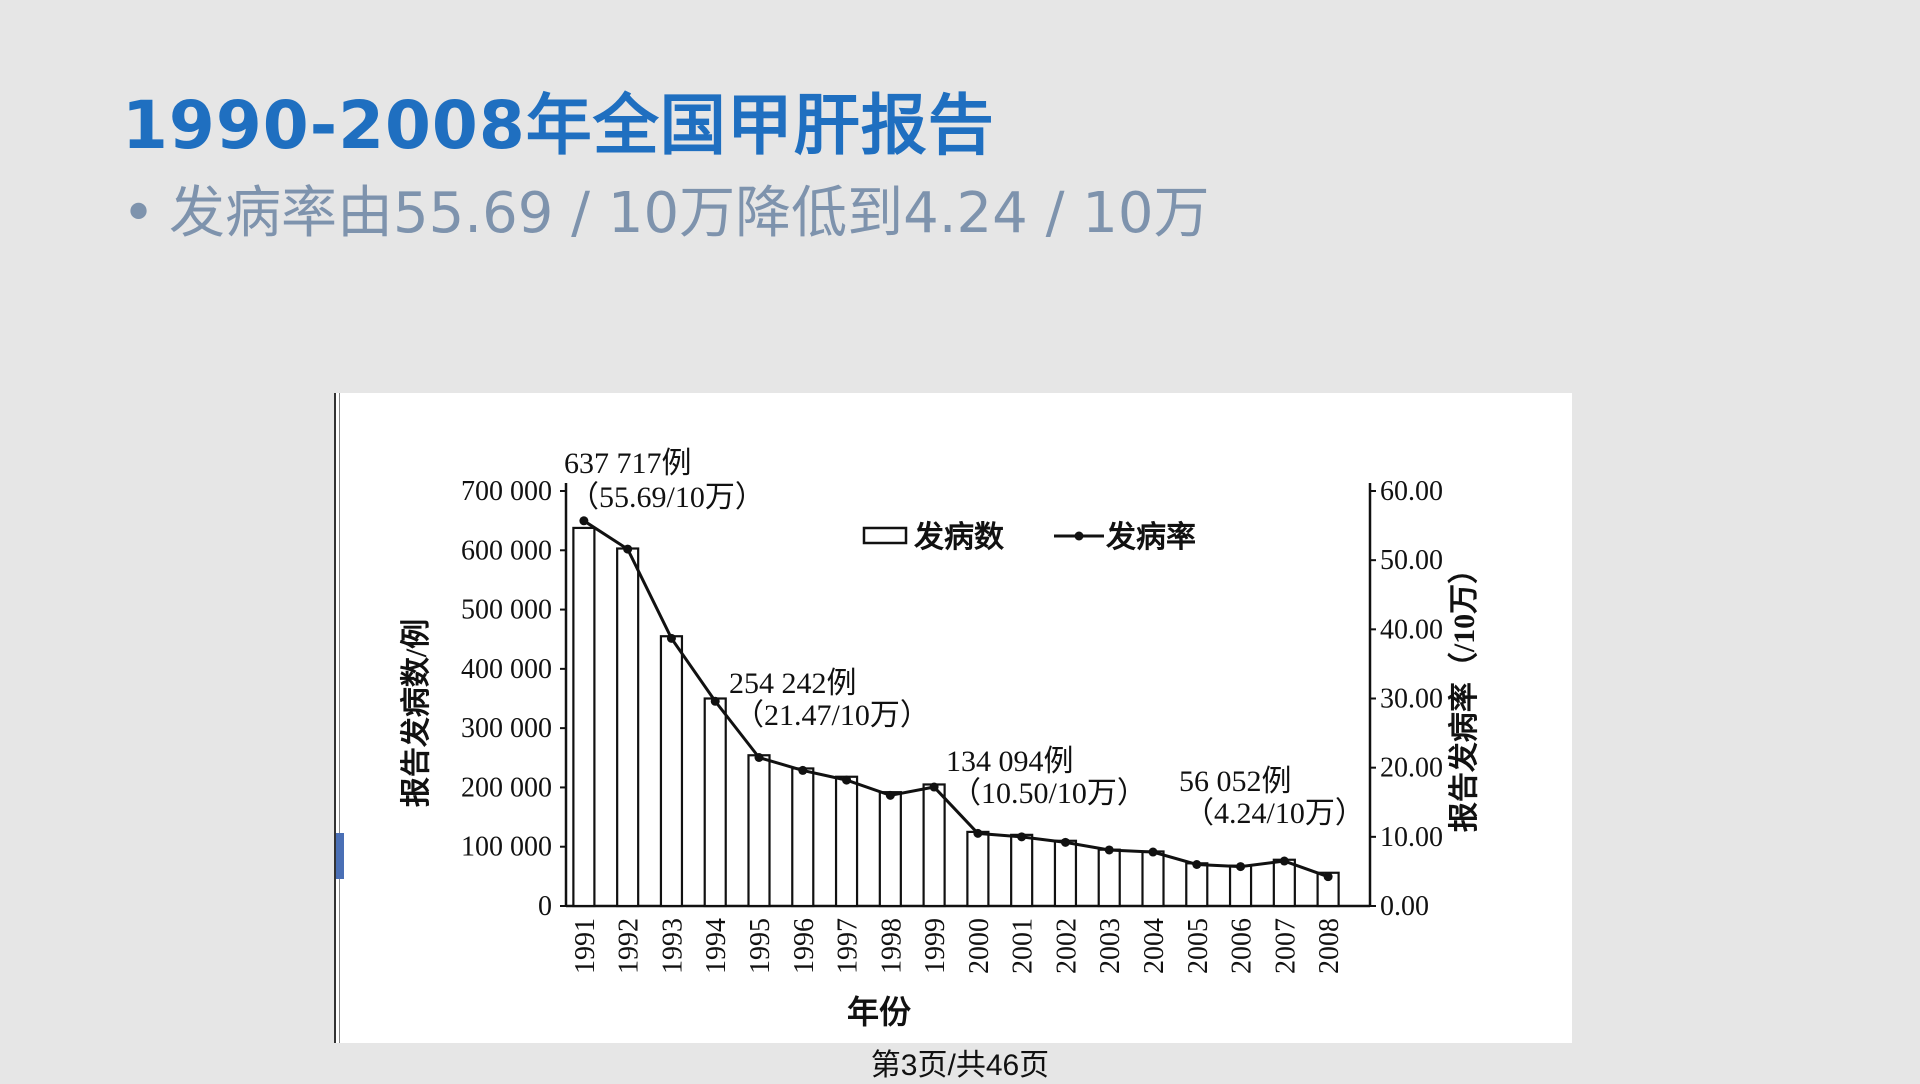 The height and width of the screenshot is (1084, 1920). What do you see at coordinates (340, 856) in the screenshot?
I see `frame-marker` at bounding box center [340, 856].